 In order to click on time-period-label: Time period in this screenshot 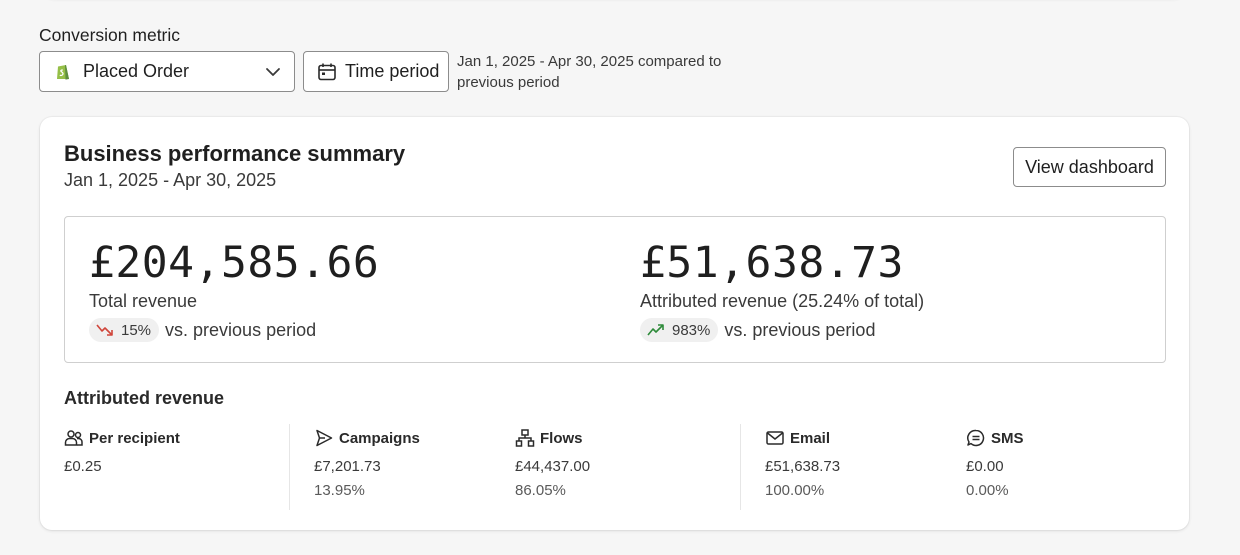, I will do `click(392, 71)`.